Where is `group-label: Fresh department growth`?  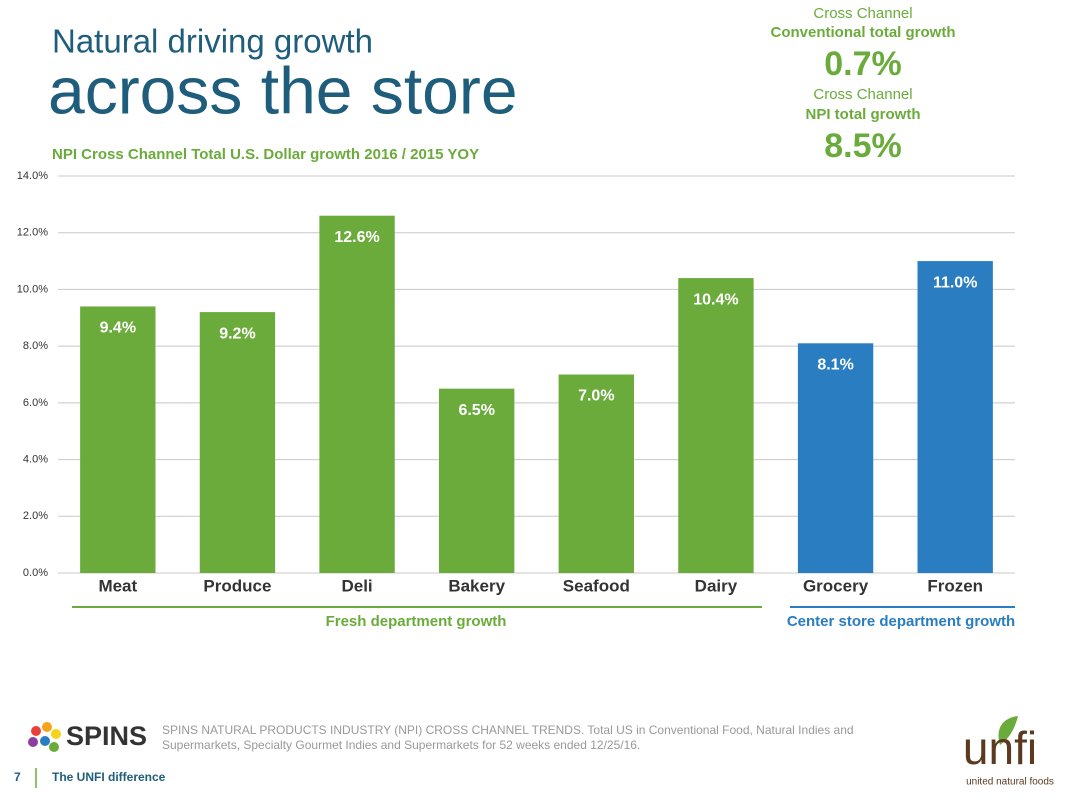 group-label: Fresh department growth is located at coordinates (416, 621).